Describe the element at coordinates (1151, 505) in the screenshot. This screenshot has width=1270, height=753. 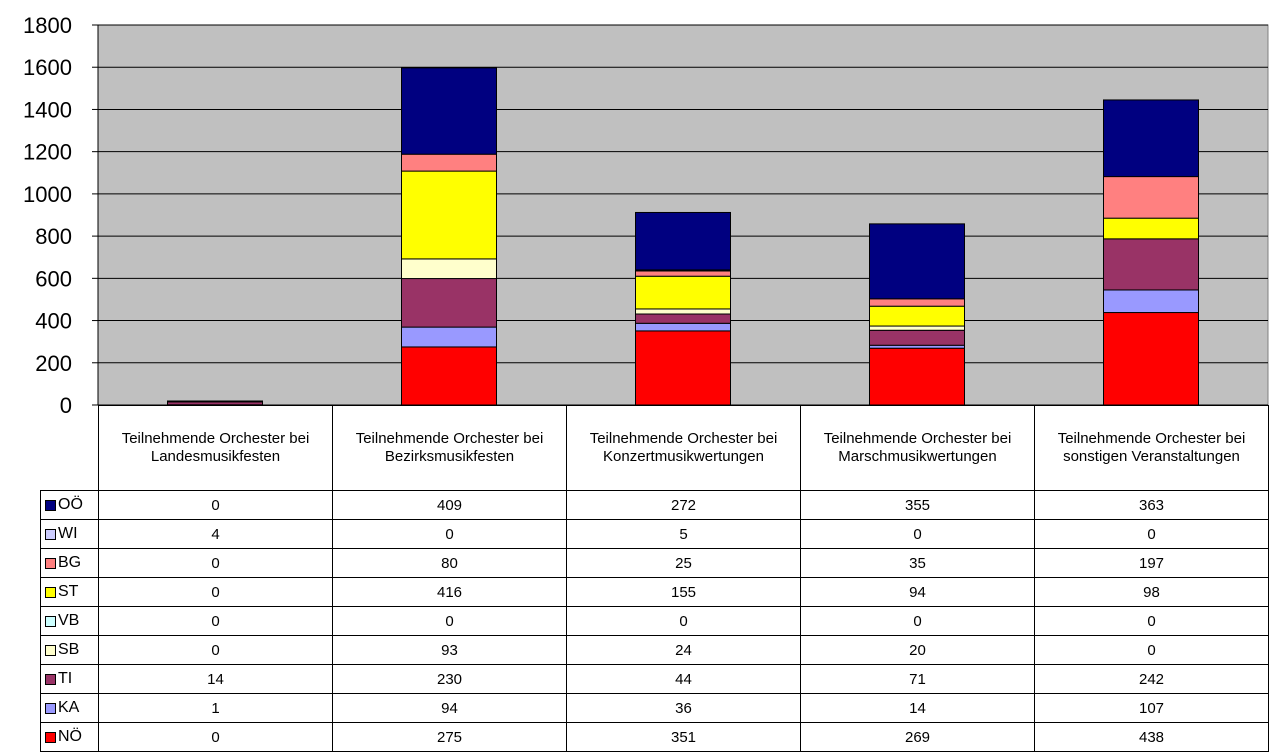
I see `table-value: 363` at that location.